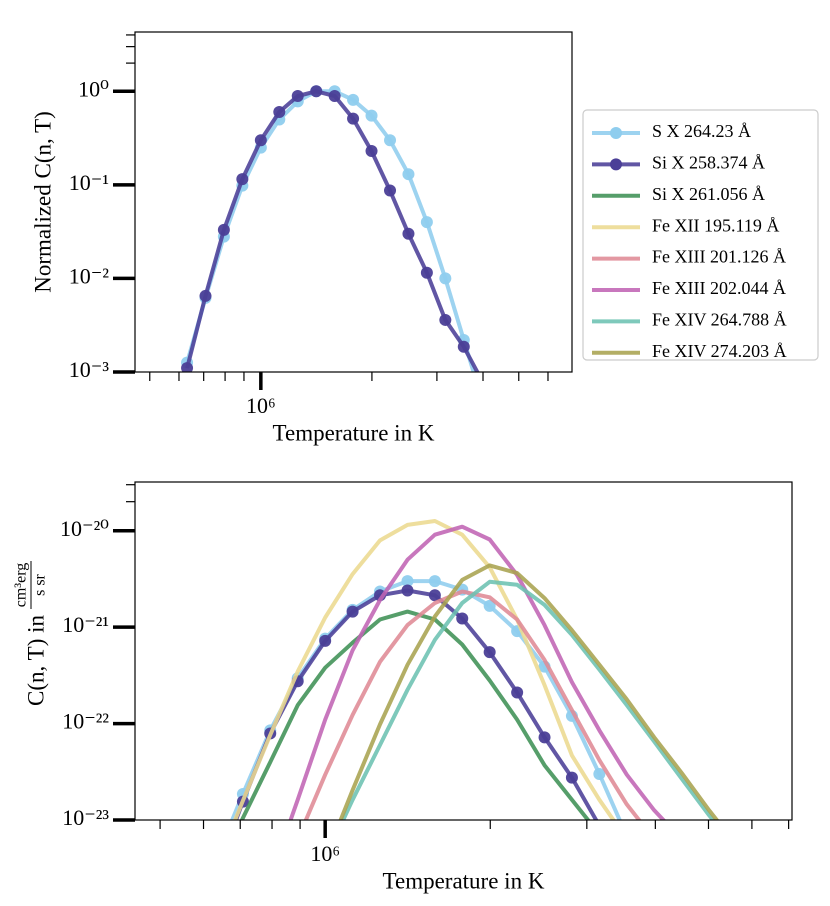 This screenshot has width=830, height=906. Describe the element at coordinates (85, 817) in the screenshot. I see `y-tick-label: 10⁻²³` at that location.